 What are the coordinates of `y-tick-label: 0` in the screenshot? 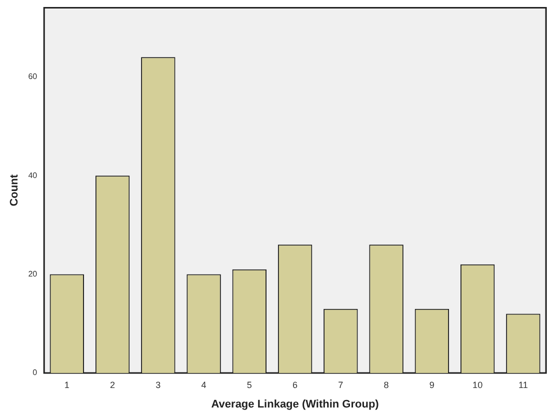 It's located at (35, 373).